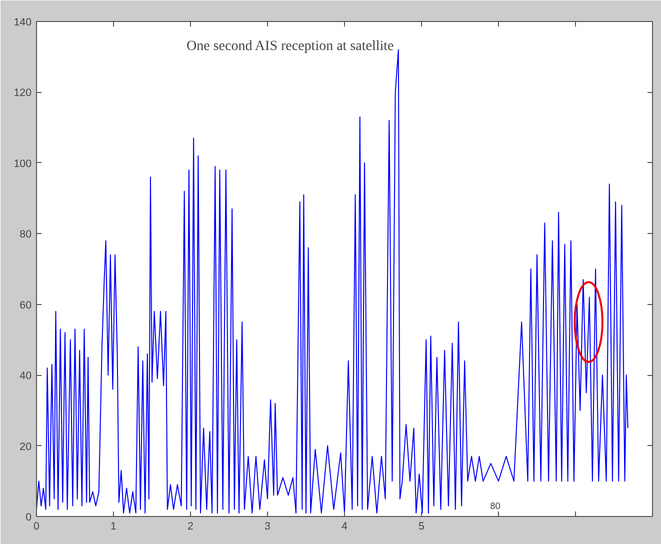  I want to click on y-tick-label: 0, so click(29, 518).